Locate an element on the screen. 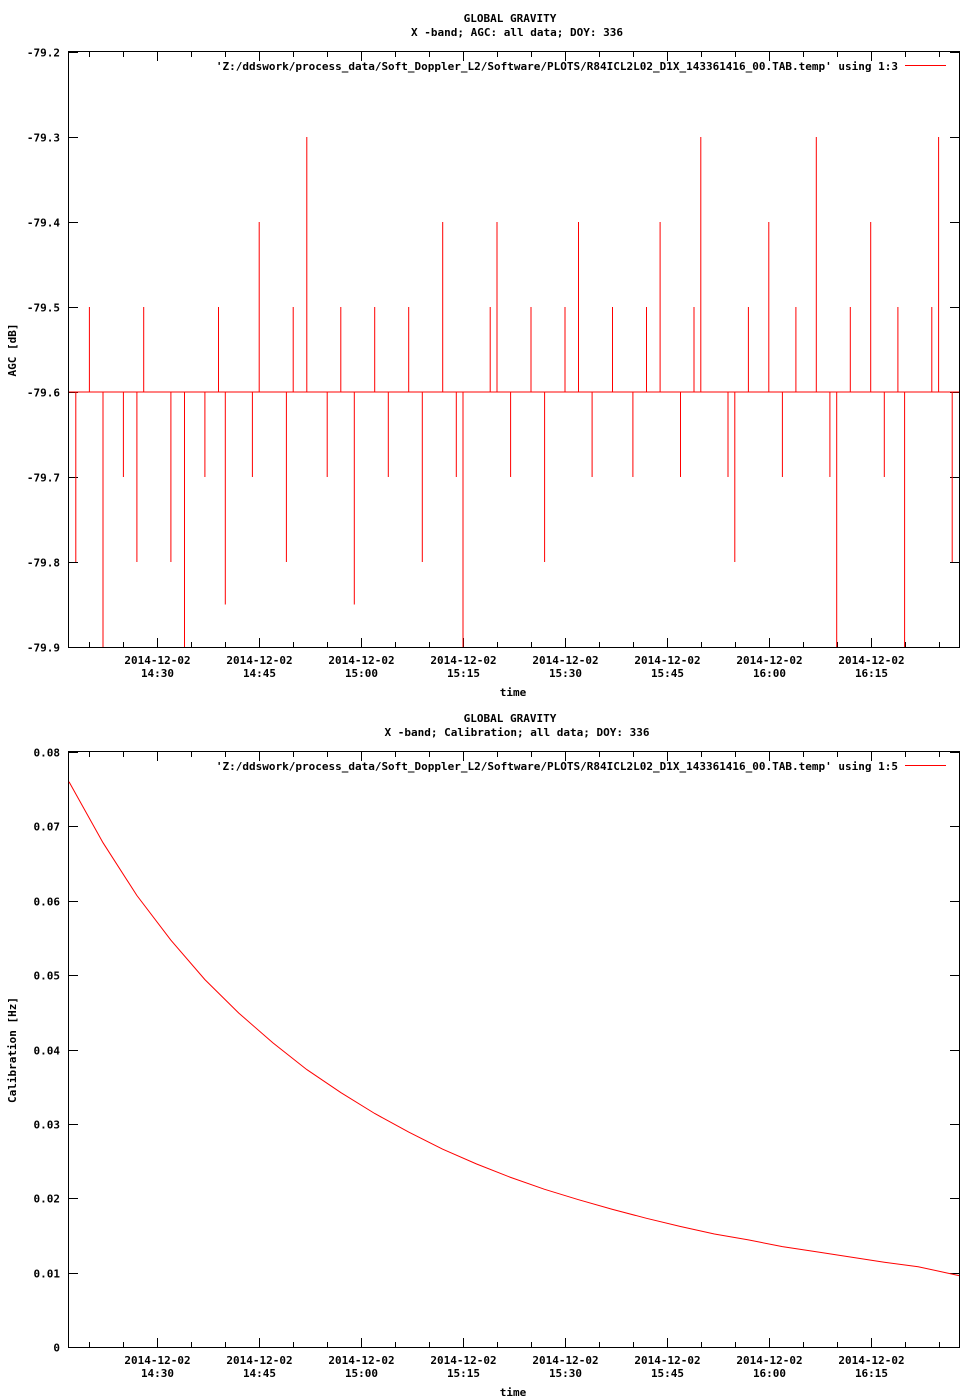  calibration-x-tick-time: 14:30 is located at coordinates (157, 1373).